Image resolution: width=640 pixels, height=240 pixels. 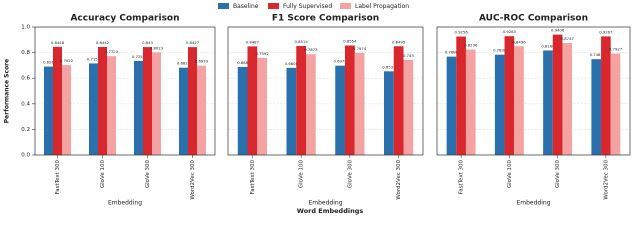 What do you see at coordinates (67, 60) in the screenshot?
I see `value-label: 0.7022` at bounding box center [67, 60].